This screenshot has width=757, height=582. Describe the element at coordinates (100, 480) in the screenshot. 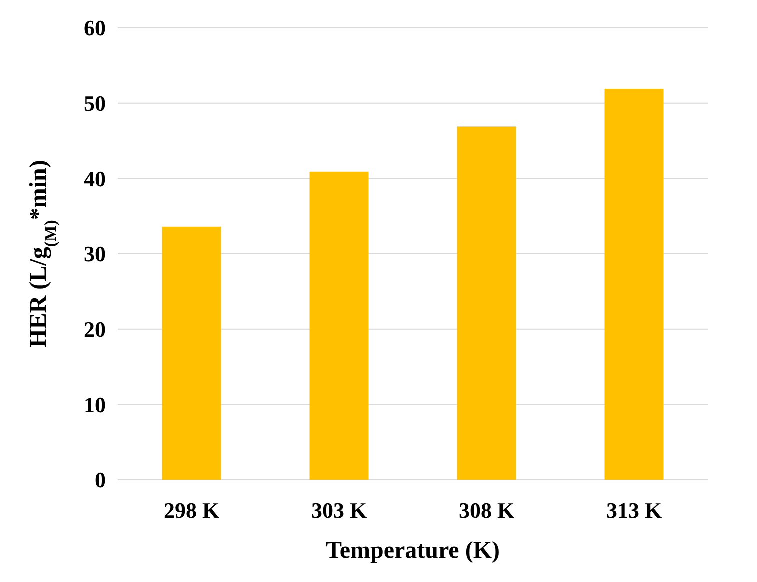

I see `y-tick-label: 0` at that location.